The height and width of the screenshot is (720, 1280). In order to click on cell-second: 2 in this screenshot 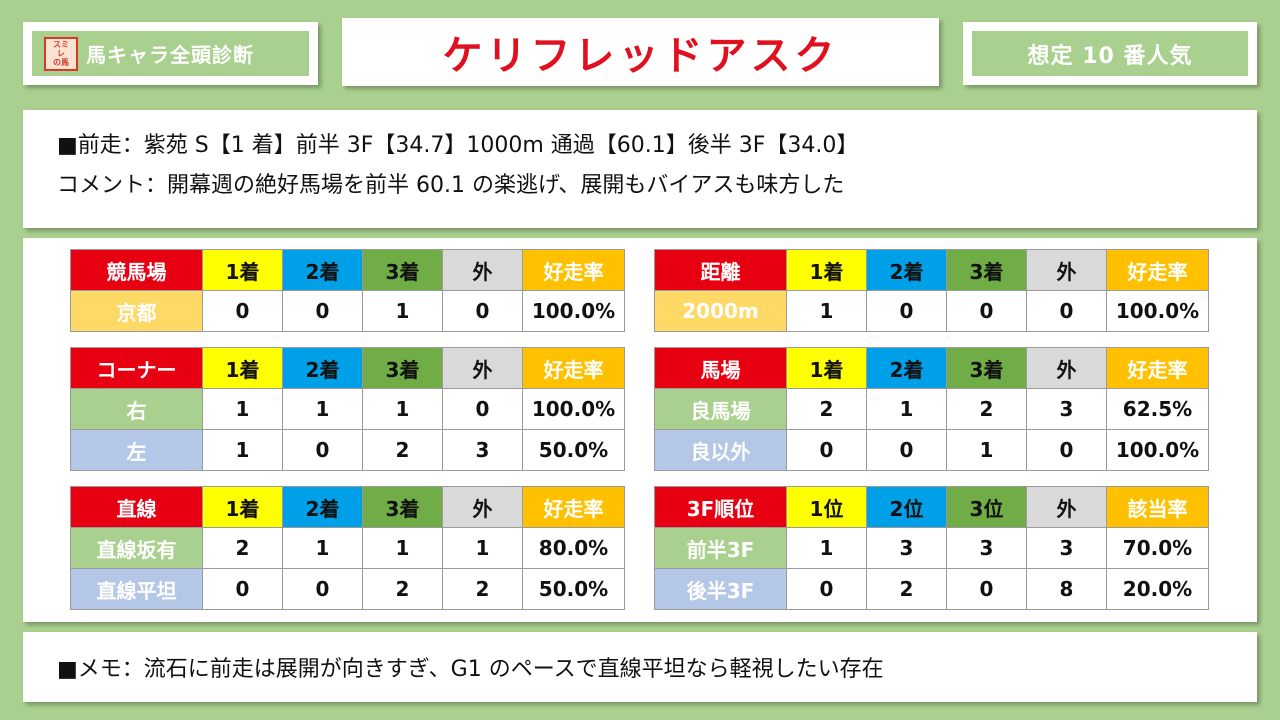, I will do `click(906, 589)`.